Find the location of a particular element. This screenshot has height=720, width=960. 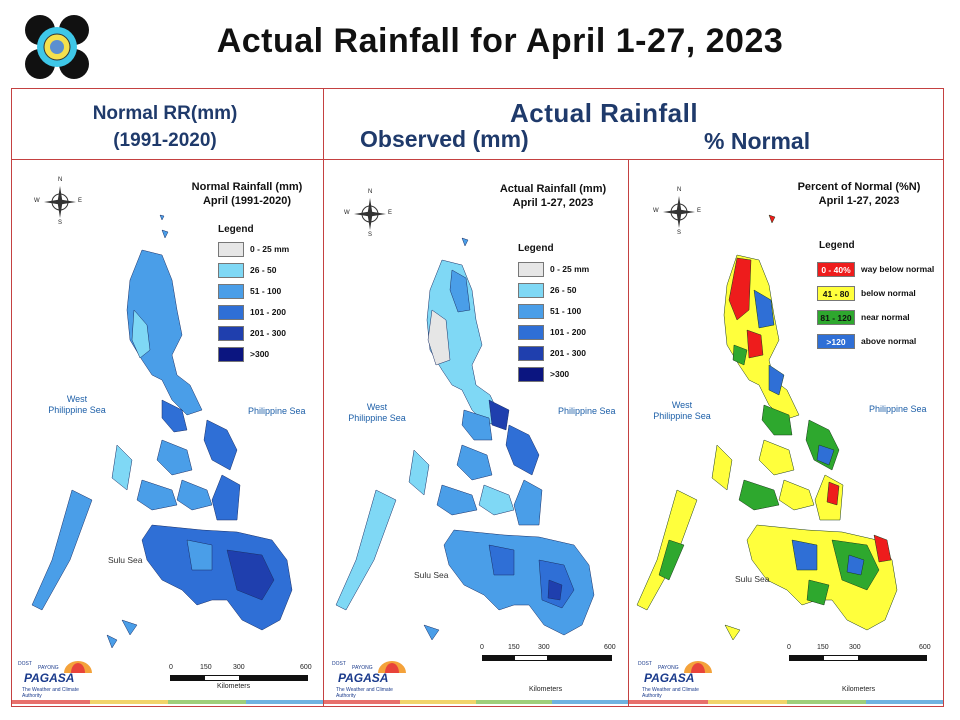

normal-rr-label: Normal RR(mm) is located at coordinates (165, 113).